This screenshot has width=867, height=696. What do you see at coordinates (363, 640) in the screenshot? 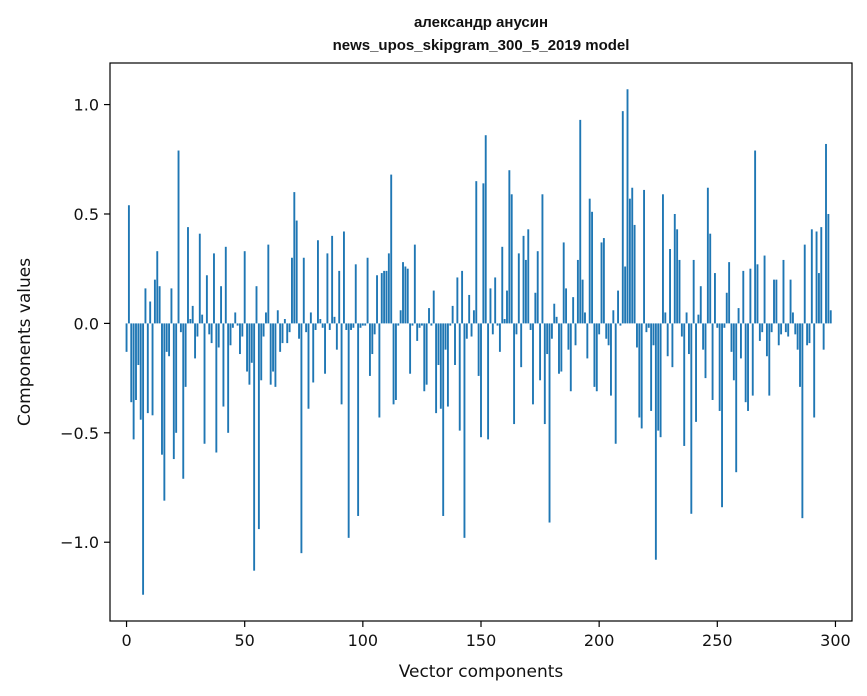
I see `x-tick-label: 100` at bounding box center [363, 640].